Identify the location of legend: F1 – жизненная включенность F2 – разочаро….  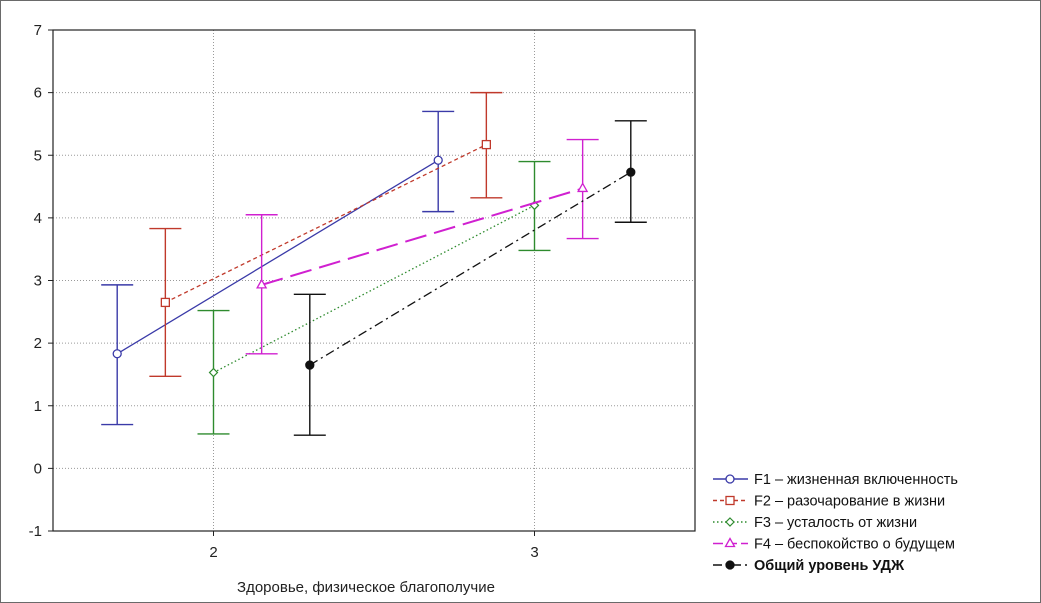
(835, 523).